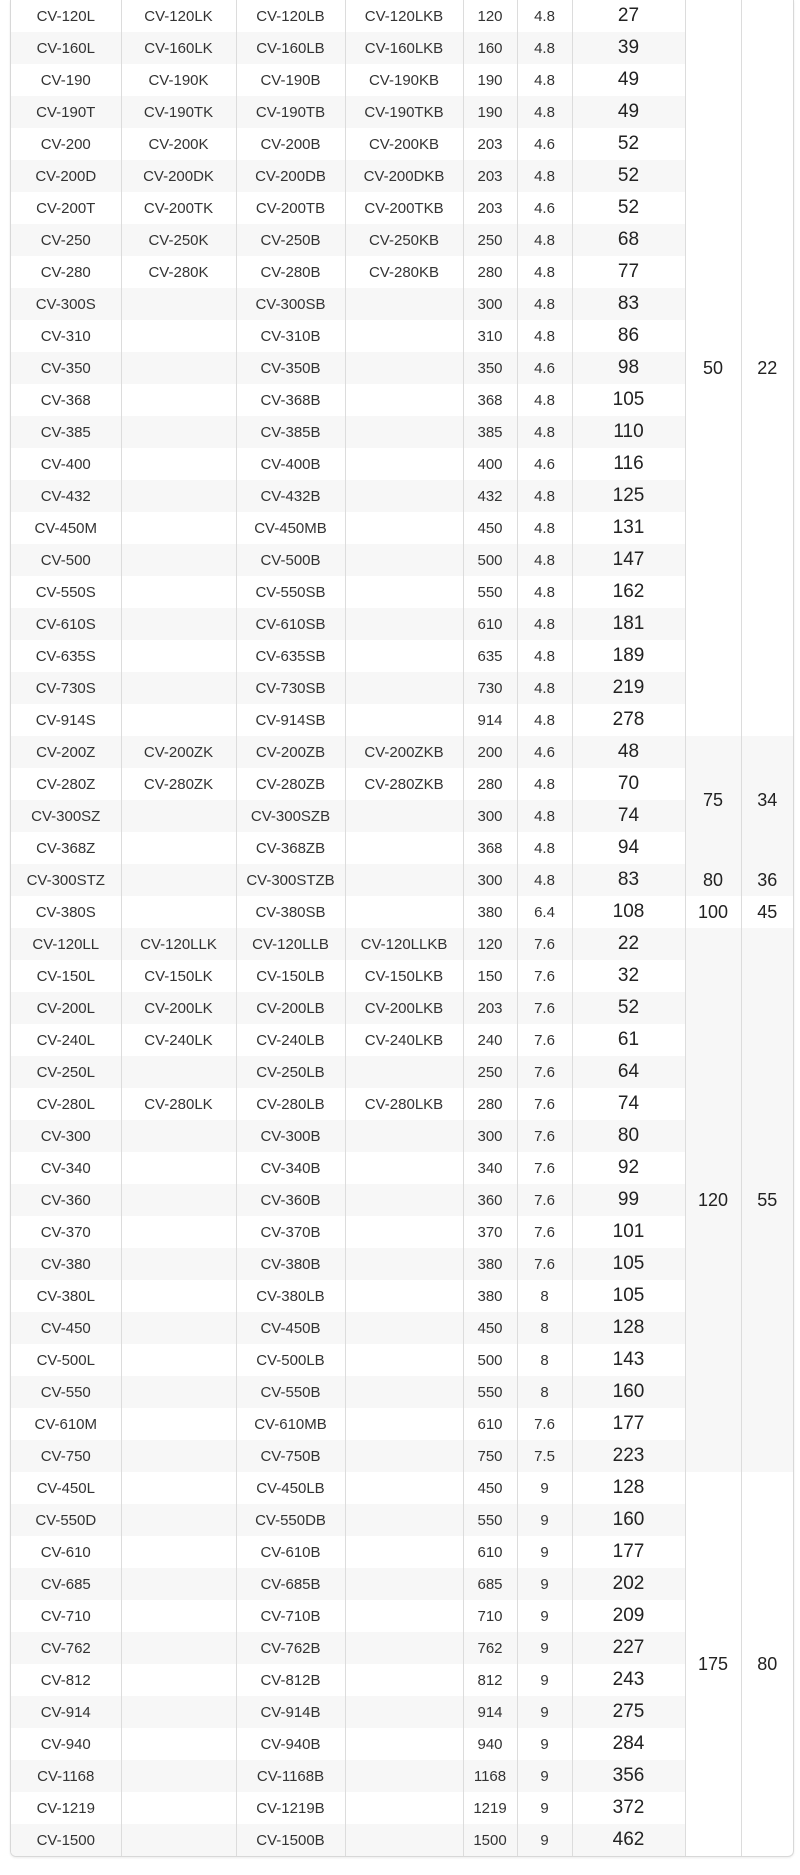  Describe the element at coordinates (402, 1200) in the screenshot. I see `table-row: CV-360 CV-360B 360 7.6 99` at that location.